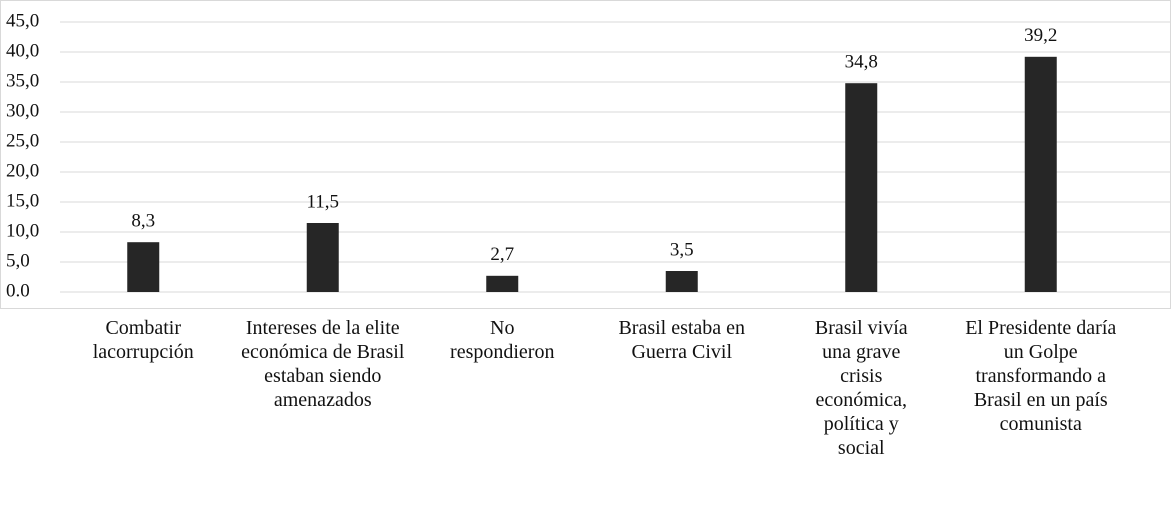 The height and width of the screenshot is (522, 1171). What do you see at coordinates (1040, 35) in the screenshot?
I see `data-label: 39,2` at bounding box center [1040, 35].